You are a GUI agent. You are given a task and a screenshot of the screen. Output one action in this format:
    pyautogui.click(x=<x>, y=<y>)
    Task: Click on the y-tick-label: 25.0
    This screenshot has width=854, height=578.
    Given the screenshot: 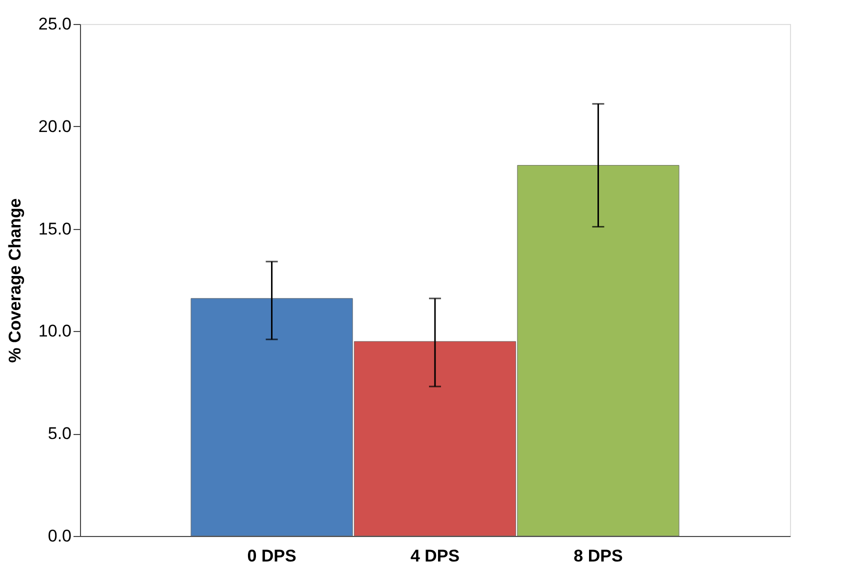 What is the action you would take?
    pyautogui.click(x=55, y=24)
    